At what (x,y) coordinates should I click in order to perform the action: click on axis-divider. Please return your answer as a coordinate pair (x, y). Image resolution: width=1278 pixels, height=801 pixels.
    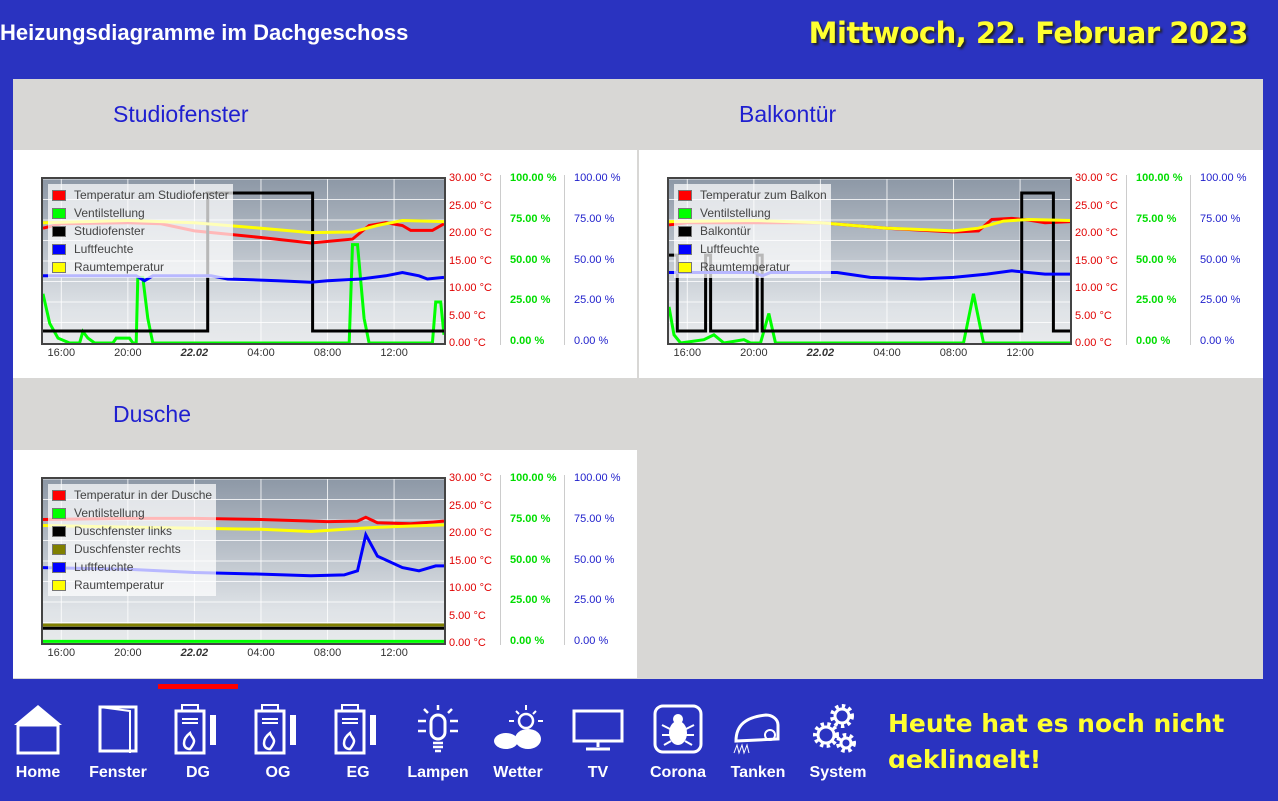
    Looking at the image, I should click on (1126, 260).